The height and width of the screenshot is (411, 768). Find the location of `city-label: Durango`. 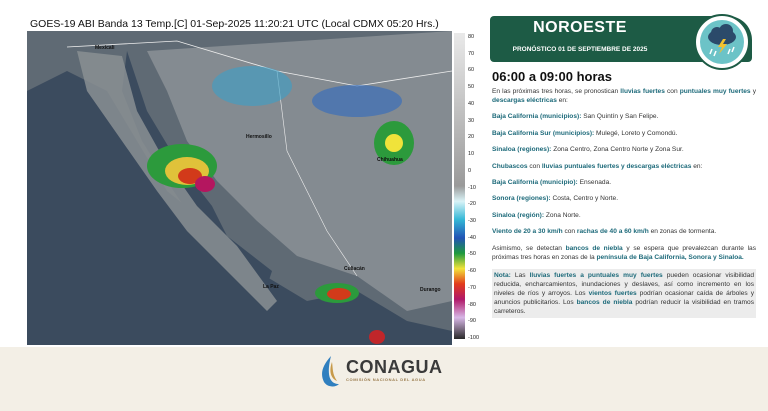

city-label: Durango is located at coordinates (430, 290).